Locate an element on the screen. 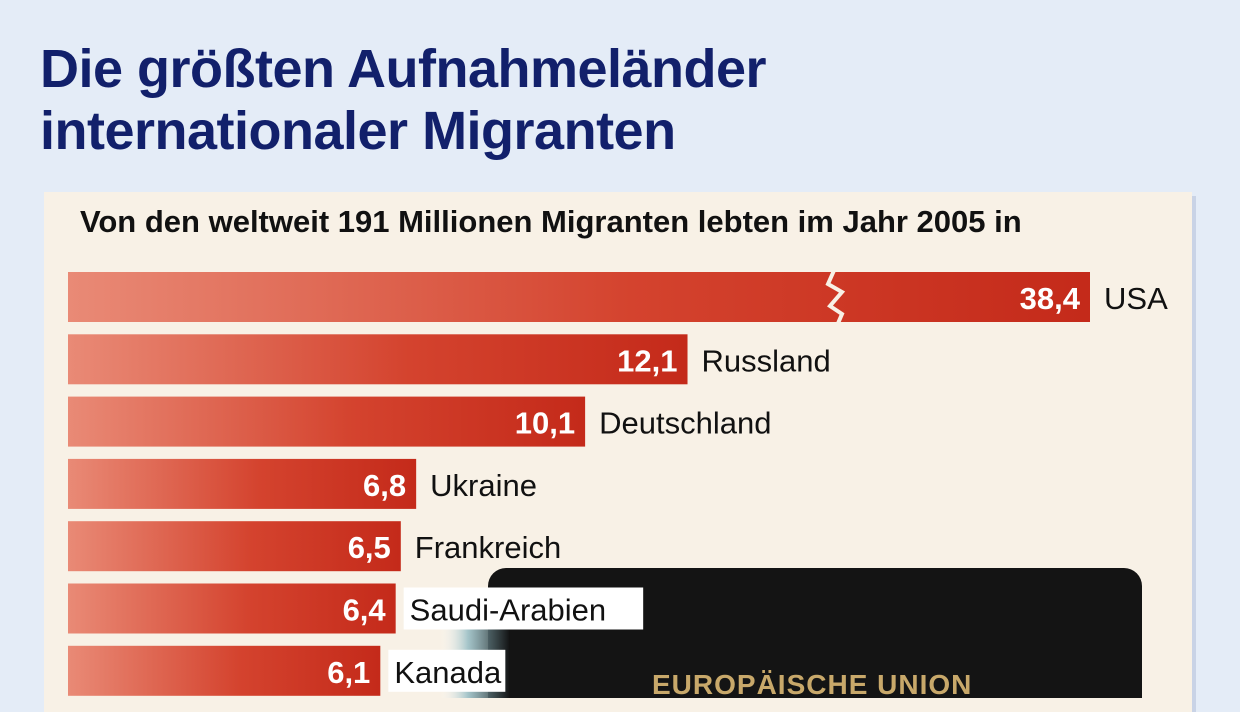 This screenshot has height=712, width=1240. bar-kanada is located at coordinates (224, 670).